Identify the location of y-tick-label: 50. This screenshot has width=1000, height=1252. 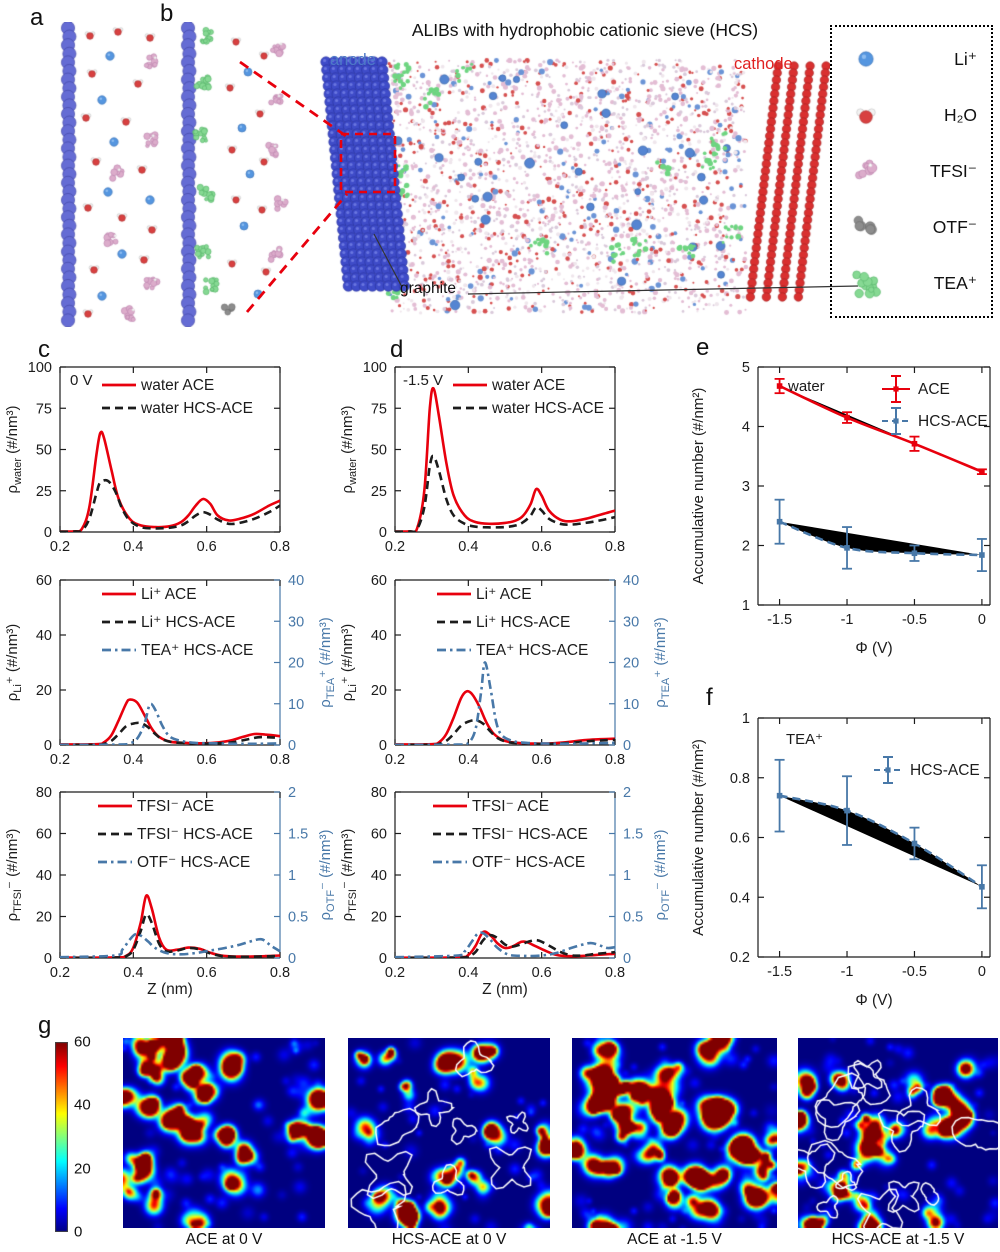
(379, 451).